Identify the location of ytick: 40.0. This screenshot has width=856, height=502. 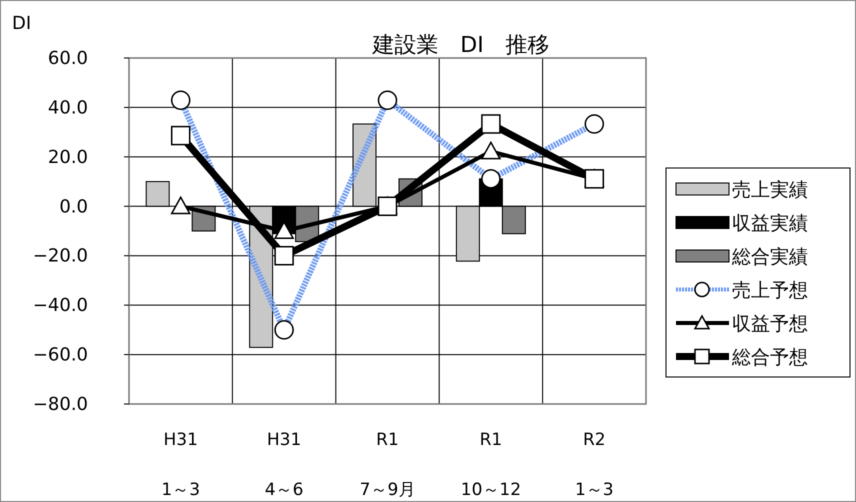
(68, 107).